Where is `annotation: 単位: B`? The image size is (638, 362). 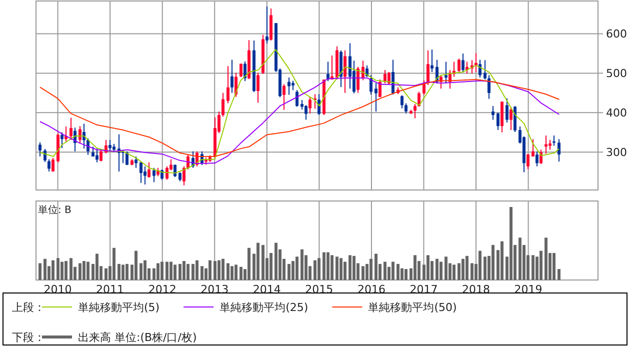
annotation: 単位: B is located at coordinates (55, 210).